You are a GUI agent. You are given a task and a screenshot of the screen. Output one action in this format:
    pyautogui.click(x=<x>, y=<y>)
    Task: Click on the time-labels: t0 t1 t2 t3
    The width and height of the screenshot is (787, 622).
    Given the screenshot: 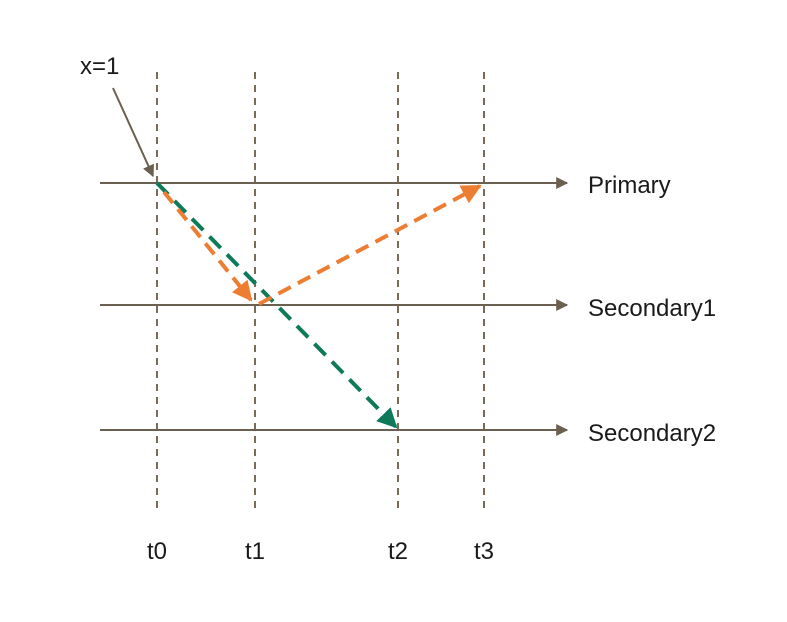 What is the action you would take?
    pyautogui.click(x=320, y=551)
    